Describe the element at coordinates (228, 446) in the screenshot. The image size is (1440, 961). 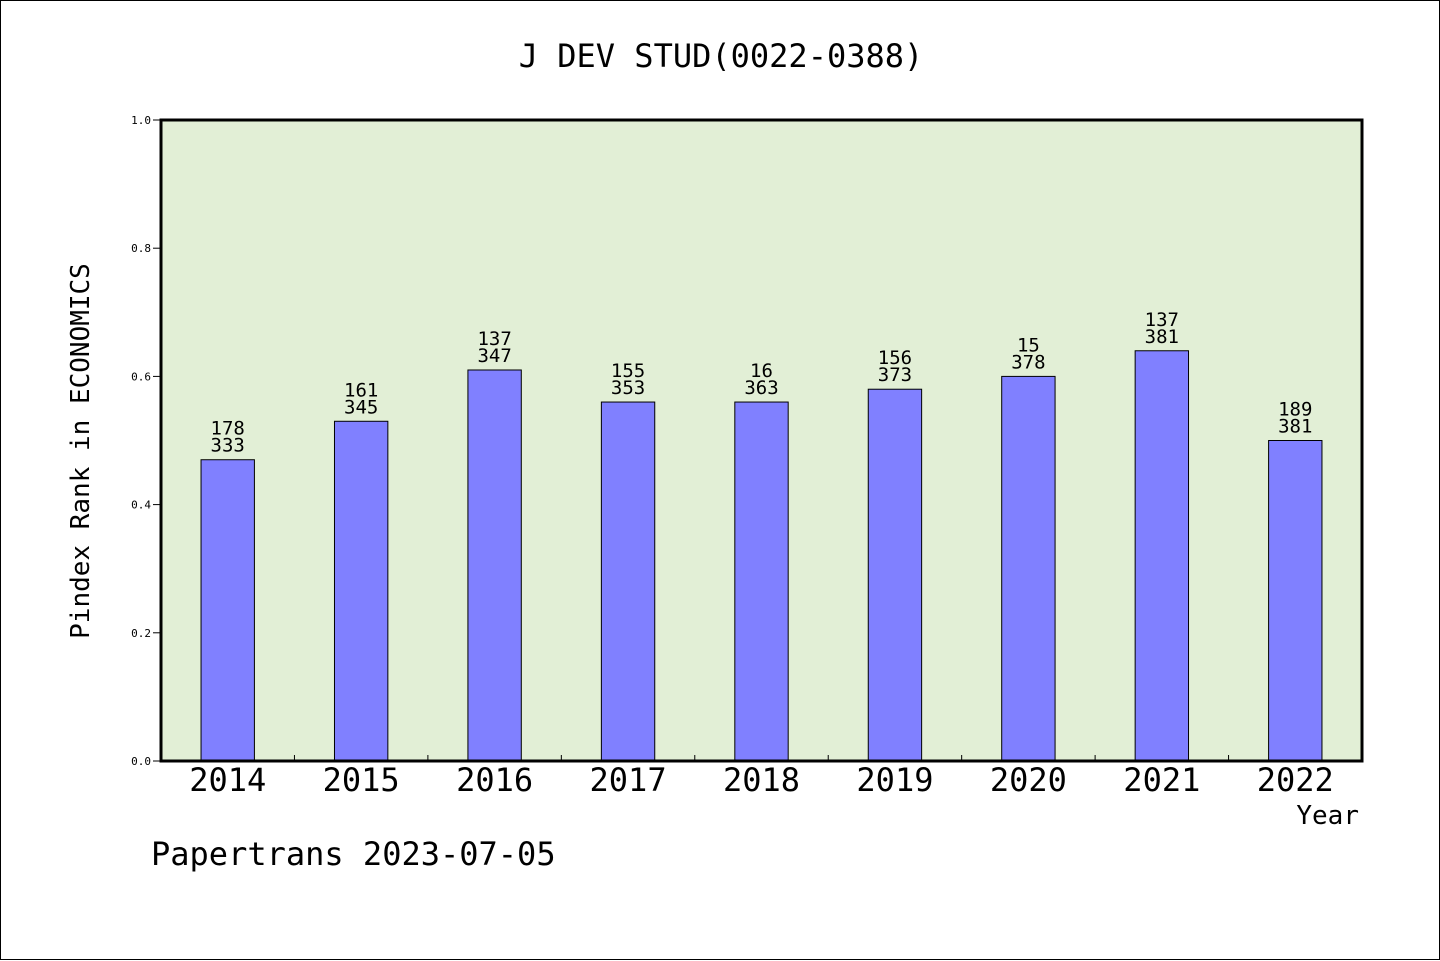
I see `bar-total-label: 333` at that location.